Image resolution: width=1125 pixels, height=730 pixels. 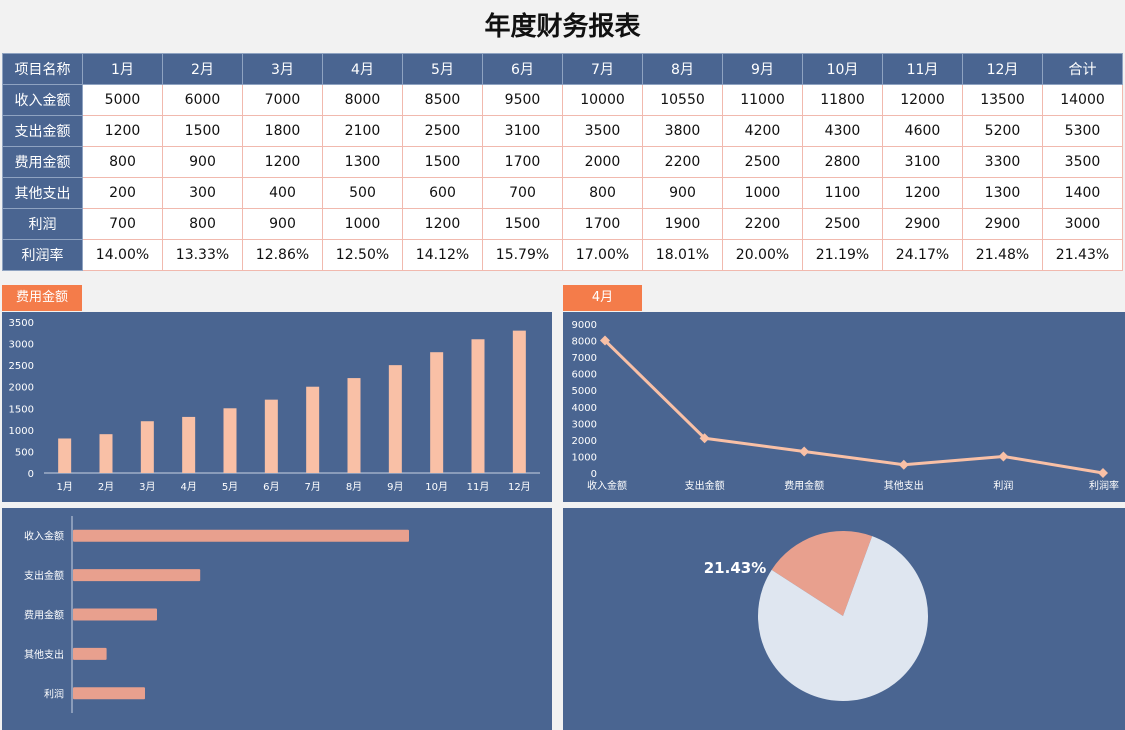 I want to click on y-tick-label: 5000, so click(x=584, y=391).